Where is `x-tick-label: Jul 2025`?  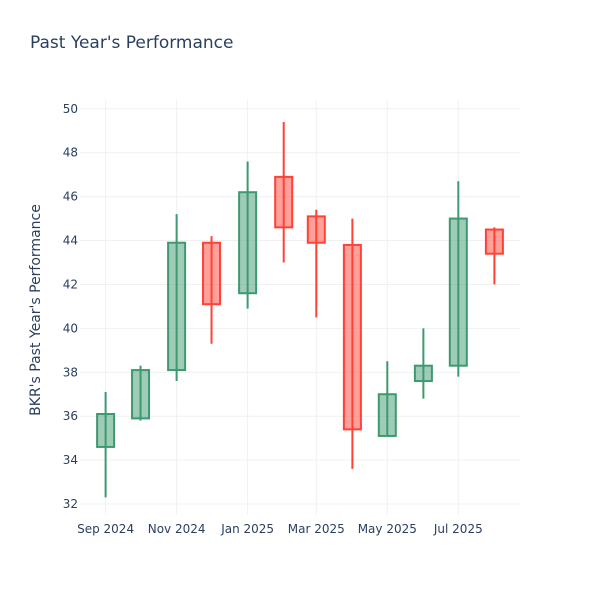 x-tick-label: Jul 2025 is located at coordinates (458, 529).